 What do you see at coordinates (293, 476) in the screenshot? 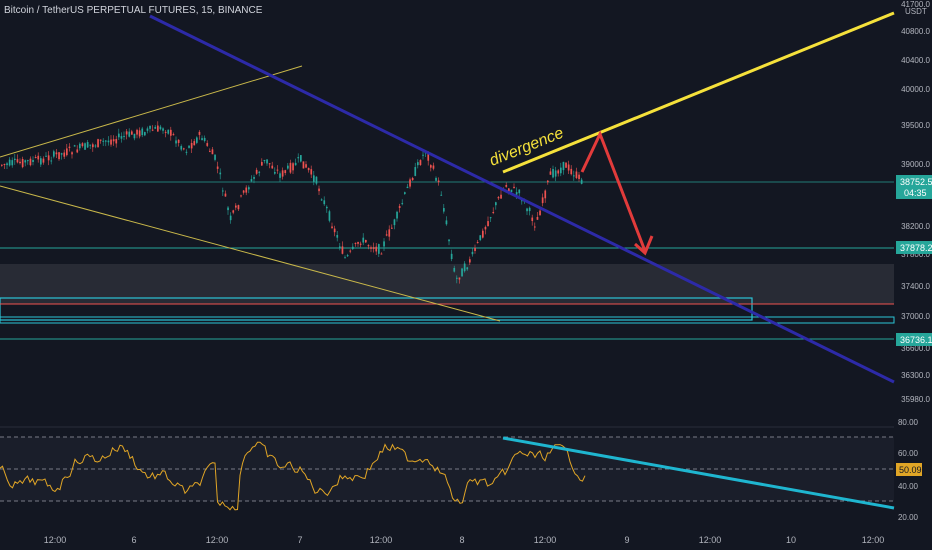
I see `rsi-line` at bounding box center [293, 476].